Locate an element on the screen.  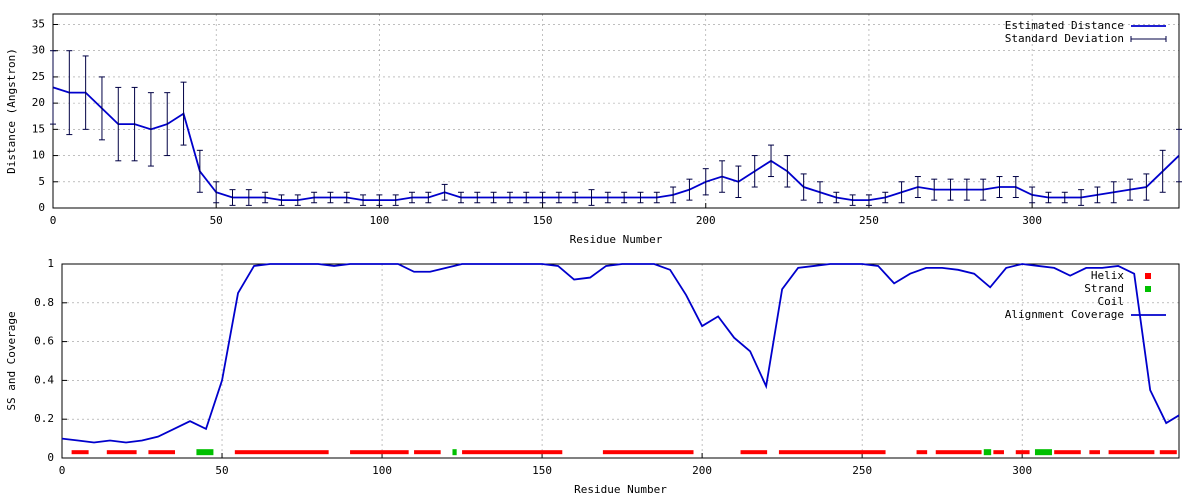
legend-label: Alignment Coverage is located at coordinates (1064, 314).